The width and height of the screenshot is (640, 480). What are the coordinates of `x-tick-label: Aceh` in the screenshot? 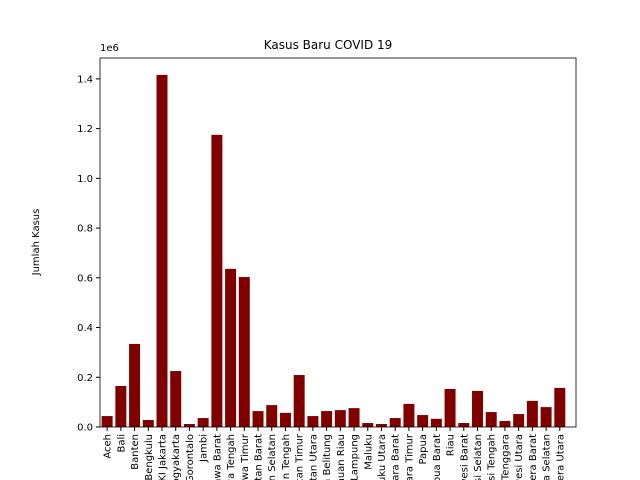 It's located at (108, 446).